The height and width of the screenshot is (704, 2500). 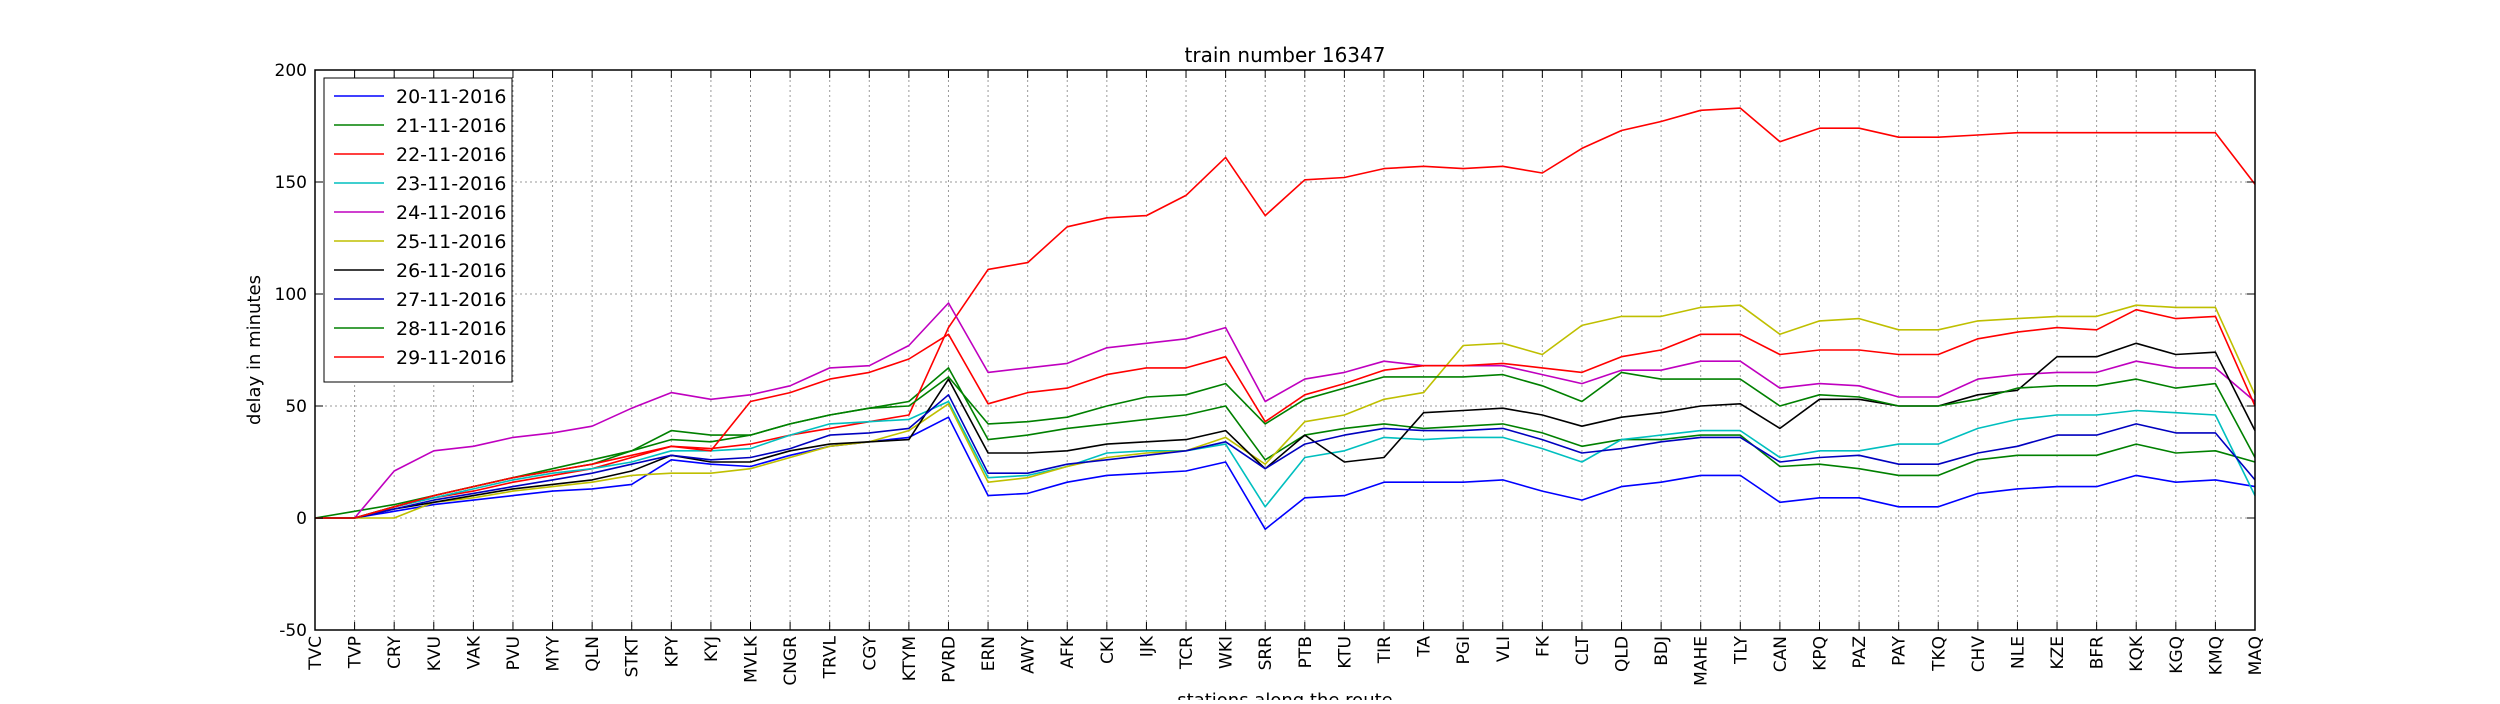 What do you see at coordinates (1284, 695) in the screenshot?
I see `x-axis-label: stations along the route` at bounding box center [1284, 695].